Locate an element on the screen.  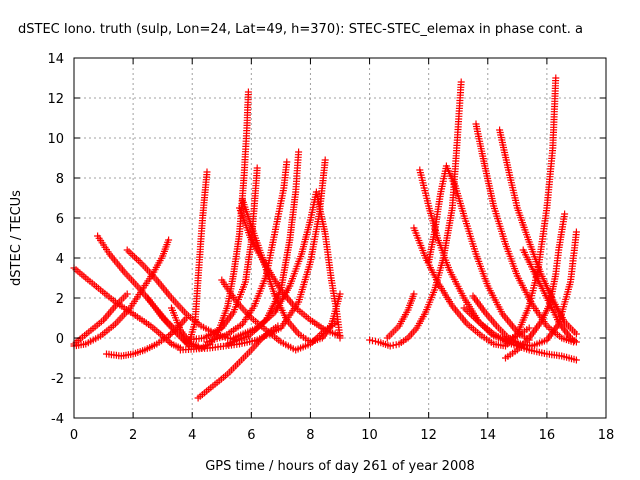
x-tick-label: 14 is located at coordinates (488, 435).